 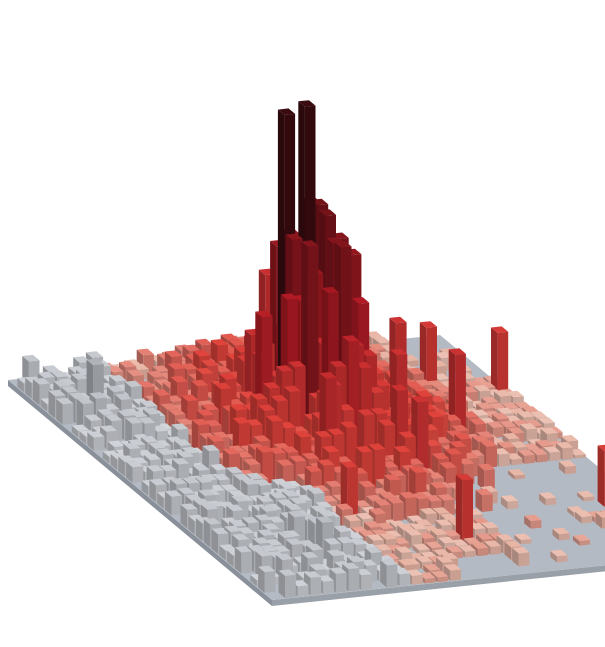 What do you see at coordinates (438, 585) in the screenshot?
I see `ground-front-edge` at bounding box center [438, 585].